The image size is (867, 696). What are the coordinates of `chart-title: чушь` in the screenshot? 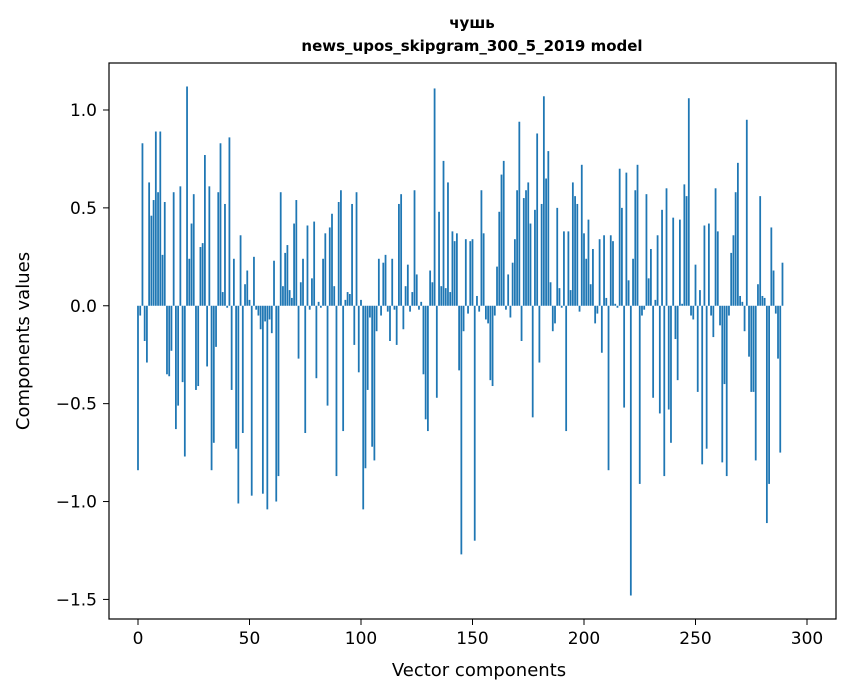 It's located at (472, 23).